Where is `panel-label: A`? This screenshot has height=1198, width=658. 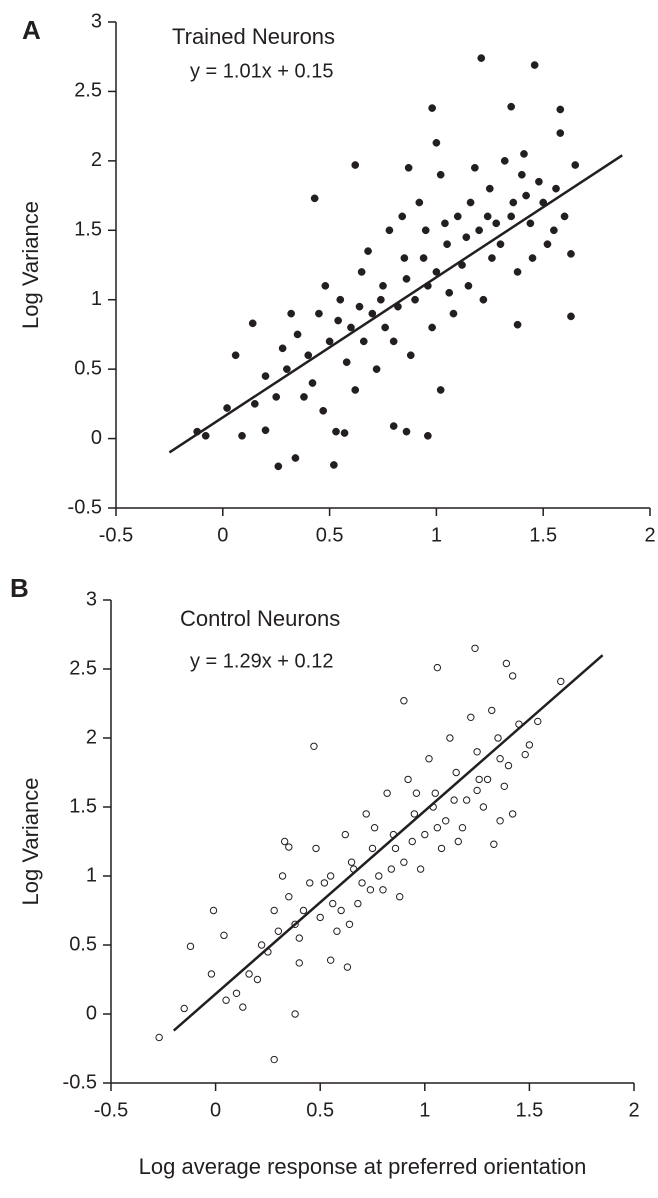 panel-label: A is located at coordinates (31, 30).